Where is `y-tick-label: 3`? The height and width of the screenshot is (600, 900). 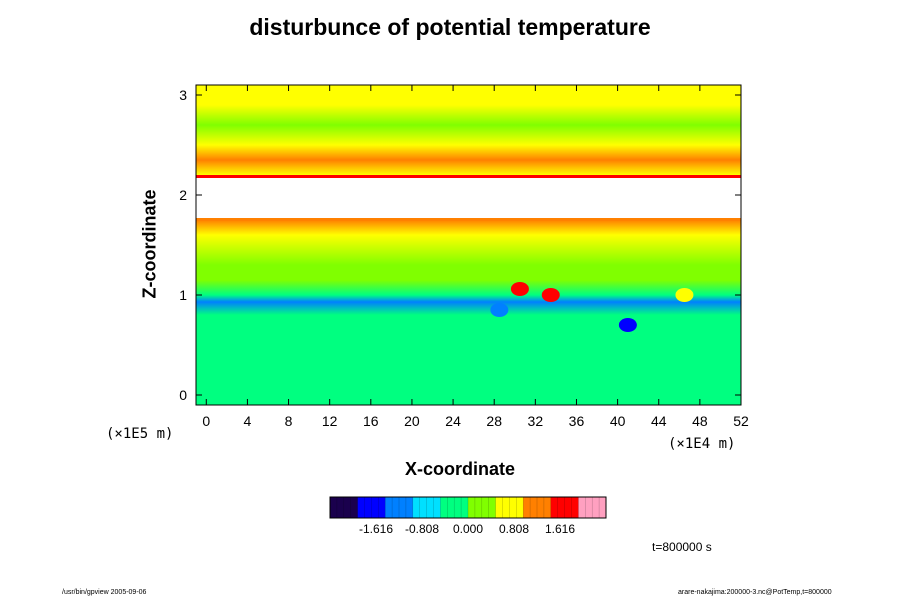 y-tick-label: 3 is located at coordinates (183, 95).